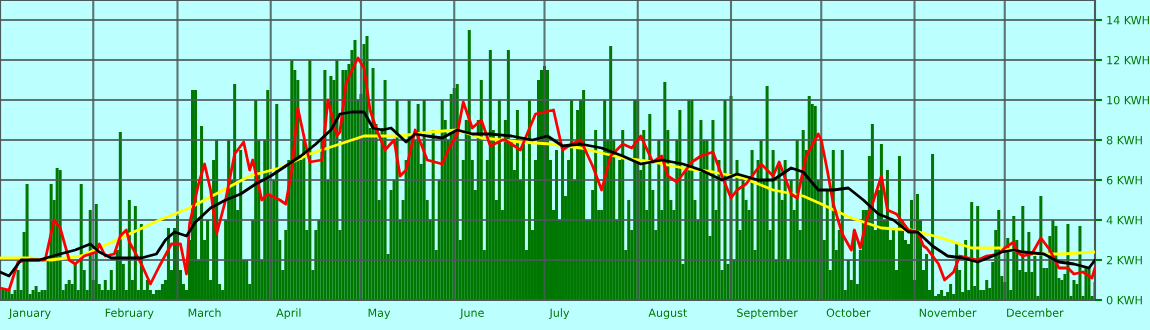 The width and height of the screenshot is (1150, 330). I want to click on x-tick-label: December, so click(1035, 312).